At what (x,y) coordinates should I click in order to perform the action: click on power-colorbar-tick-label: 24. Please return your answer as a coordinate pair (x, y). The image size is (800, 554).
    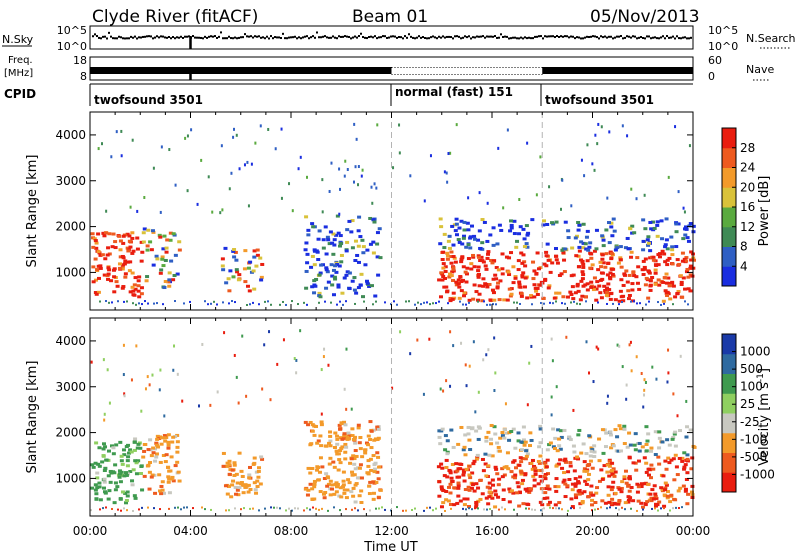
    Looking at the image, I should click on (747, 168).